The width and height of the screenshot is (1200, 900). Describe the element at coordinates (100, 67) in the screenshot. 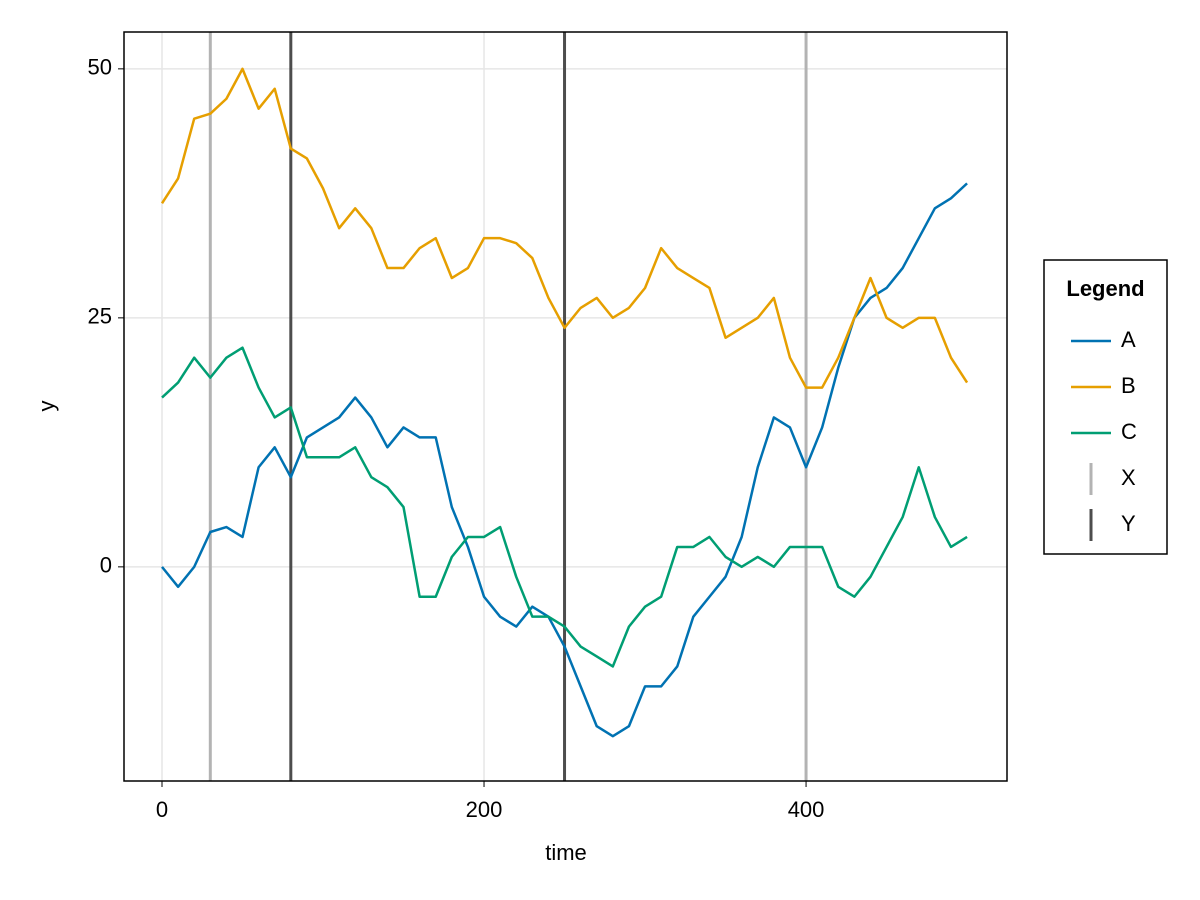

I see `y-tick-label: 50` at that location.